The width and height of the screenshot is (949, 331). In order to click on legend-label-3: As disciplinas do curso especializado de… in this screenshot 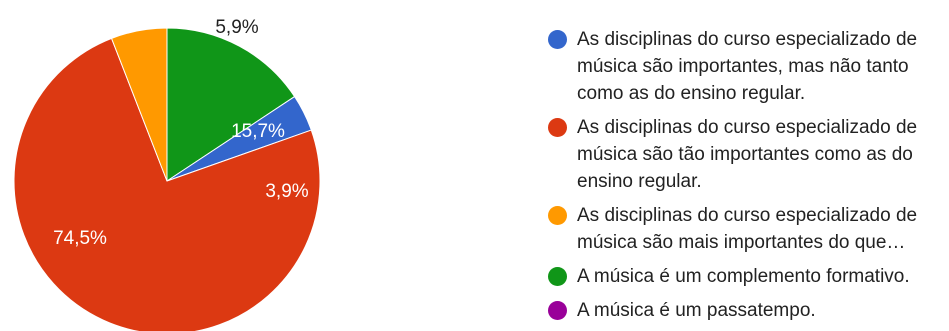, I will do `click(747, 229)`.